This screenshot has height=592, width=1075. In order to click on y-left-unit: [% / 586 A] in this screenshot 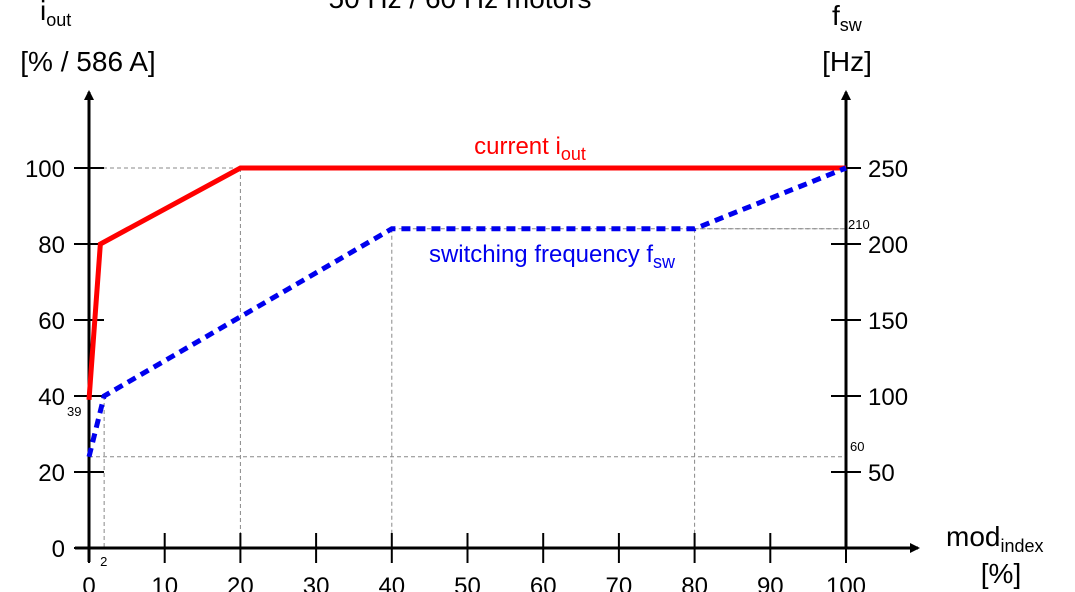, I will do `click(87, 61)`.